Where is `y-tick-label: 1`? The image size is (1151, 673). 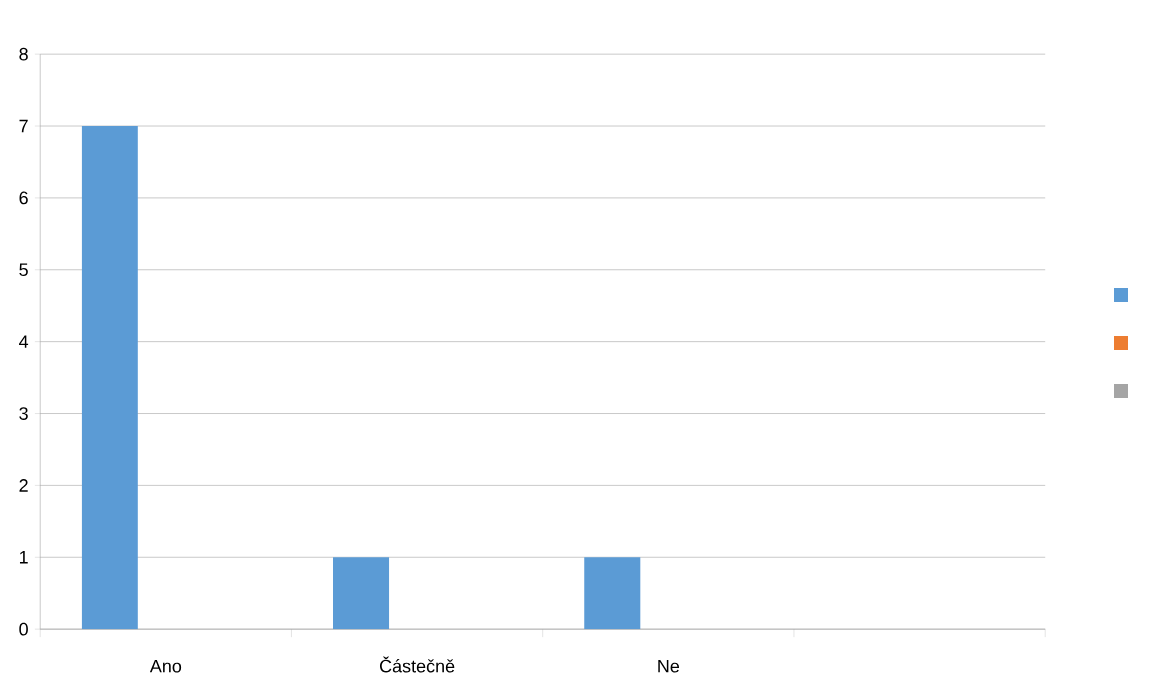 y-tick-label: 1 is located at coordinates (23, 557).